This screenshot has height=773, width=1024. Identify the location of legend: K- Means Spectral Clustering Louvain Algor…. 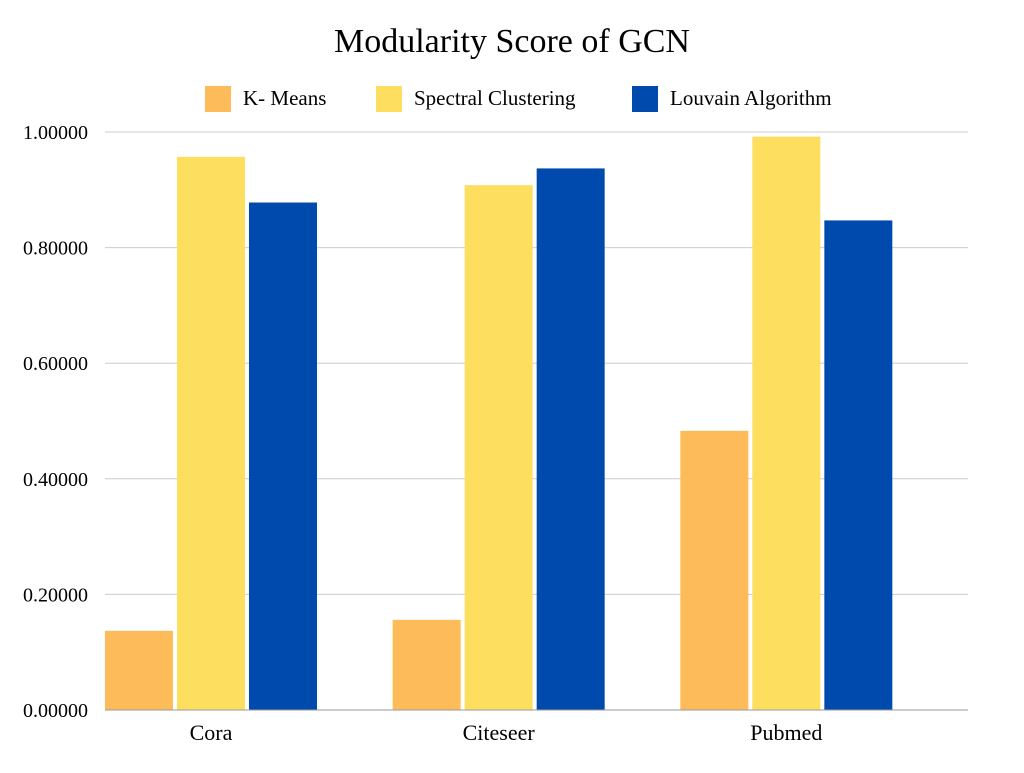
(518, 99).